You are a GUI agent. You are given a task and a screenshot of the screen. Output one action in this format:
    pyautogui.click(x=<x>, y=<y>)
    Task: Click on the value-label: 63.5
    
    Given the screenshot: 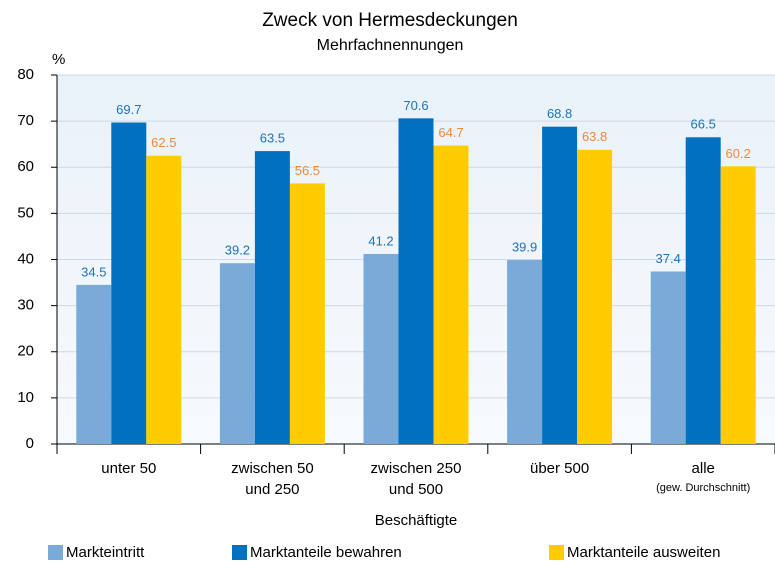 What is the action you would take?
    pyautogui.click(x=272, y=138)
    